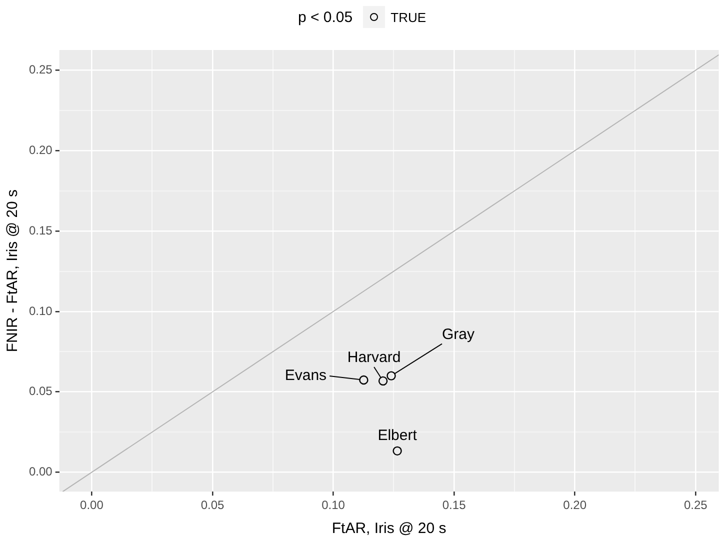 The image size is (724, 542). I want to click on y-tick-label: 0.10, so click(40, 311).